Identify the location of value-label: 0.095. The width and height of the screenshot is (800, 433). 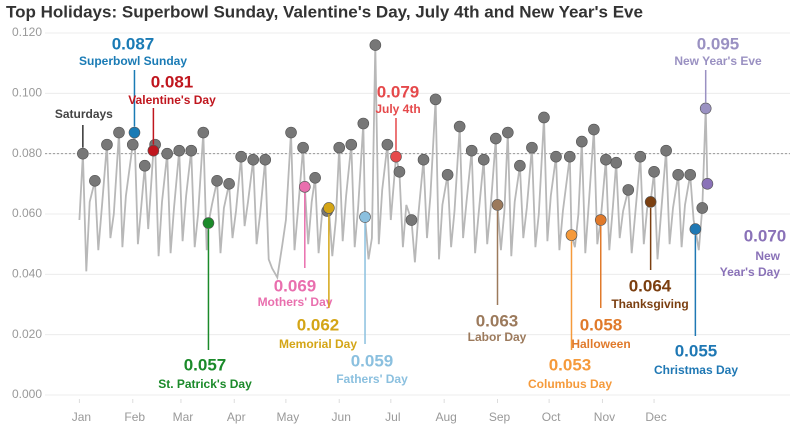
(718, 43).